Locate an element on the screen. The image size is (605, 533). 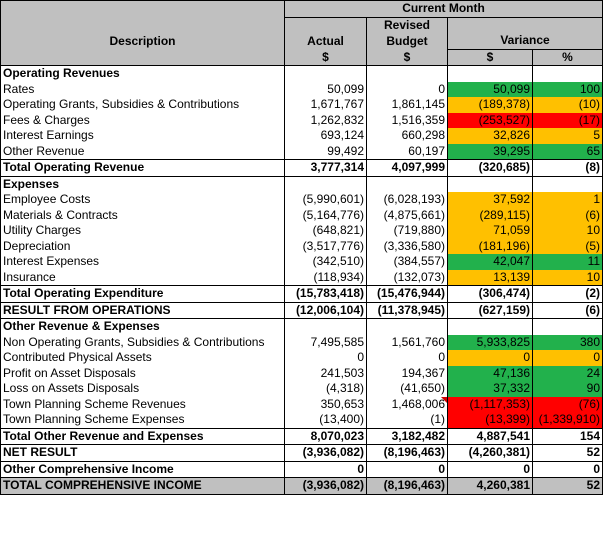
actual-value: (12,006,104) is located at coordinates (325, 310).